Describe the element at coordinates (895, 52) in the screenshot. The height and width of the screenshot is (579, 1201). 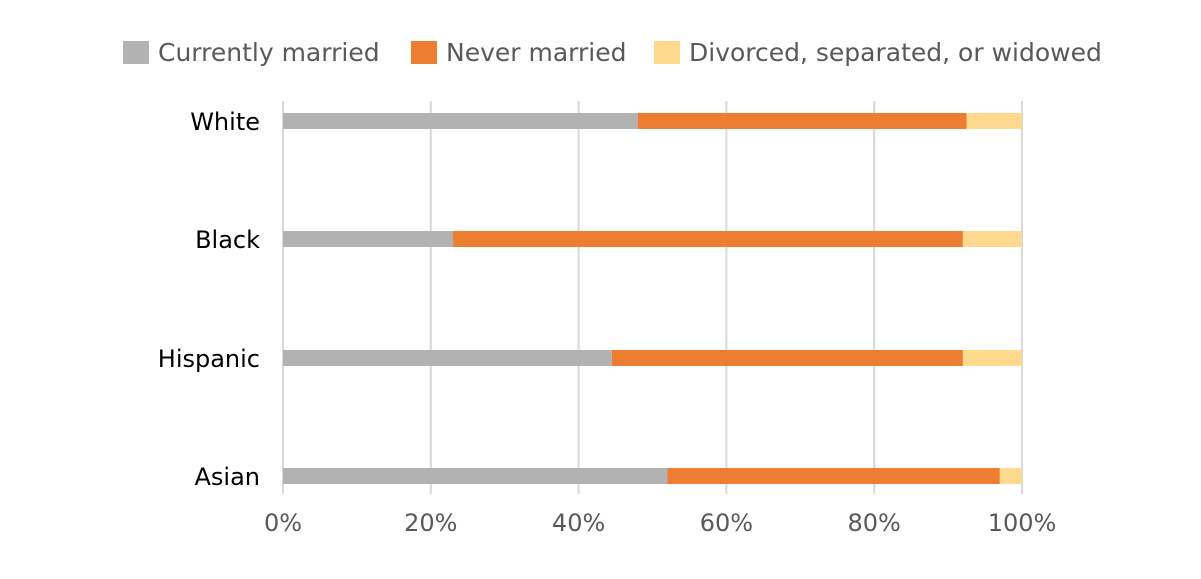
I see `legend-label-2: Divorced, separated, or widowed` at that location.